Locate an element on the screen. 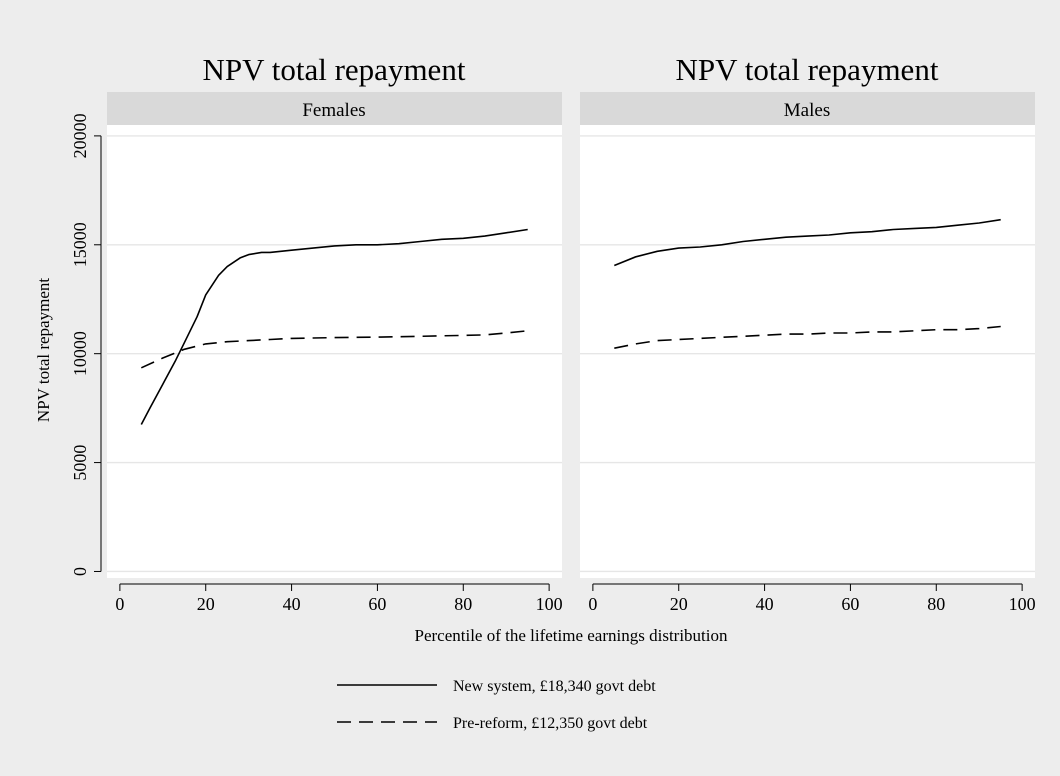 The image size is (1060, 776). y-axis-females: 0 5000 10000 15000 20000 is located at coordinates (86, 344).